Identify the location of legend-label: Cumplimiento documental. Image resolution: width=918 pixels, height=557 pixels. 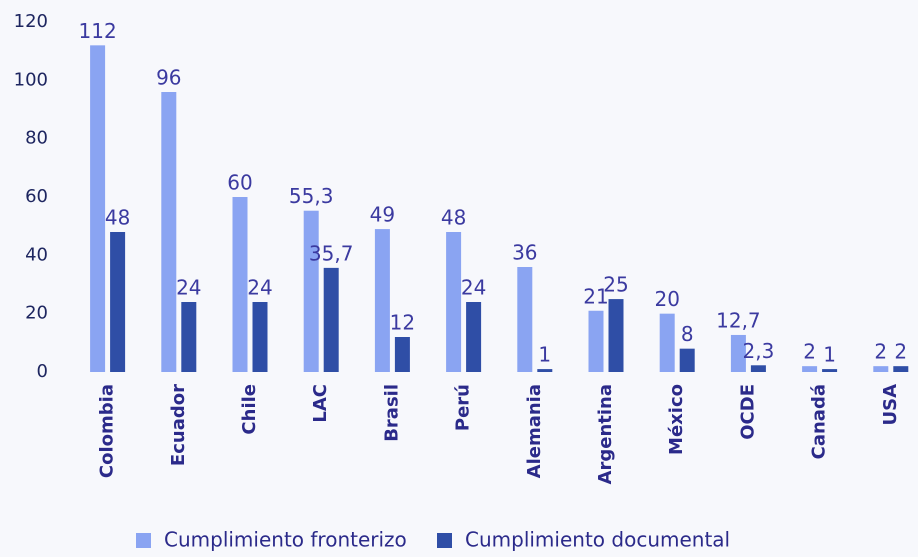
(597, 540).